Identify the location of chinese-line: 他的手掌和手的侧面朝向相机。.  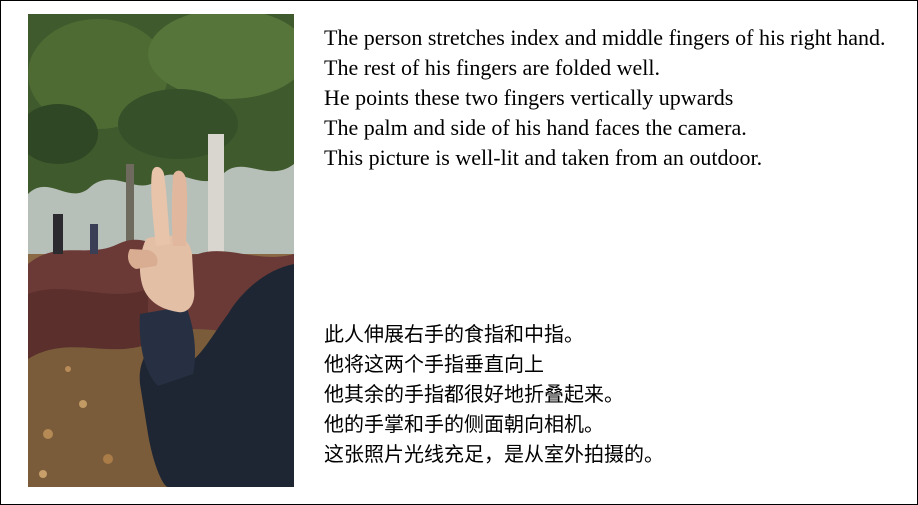
(464, 424).